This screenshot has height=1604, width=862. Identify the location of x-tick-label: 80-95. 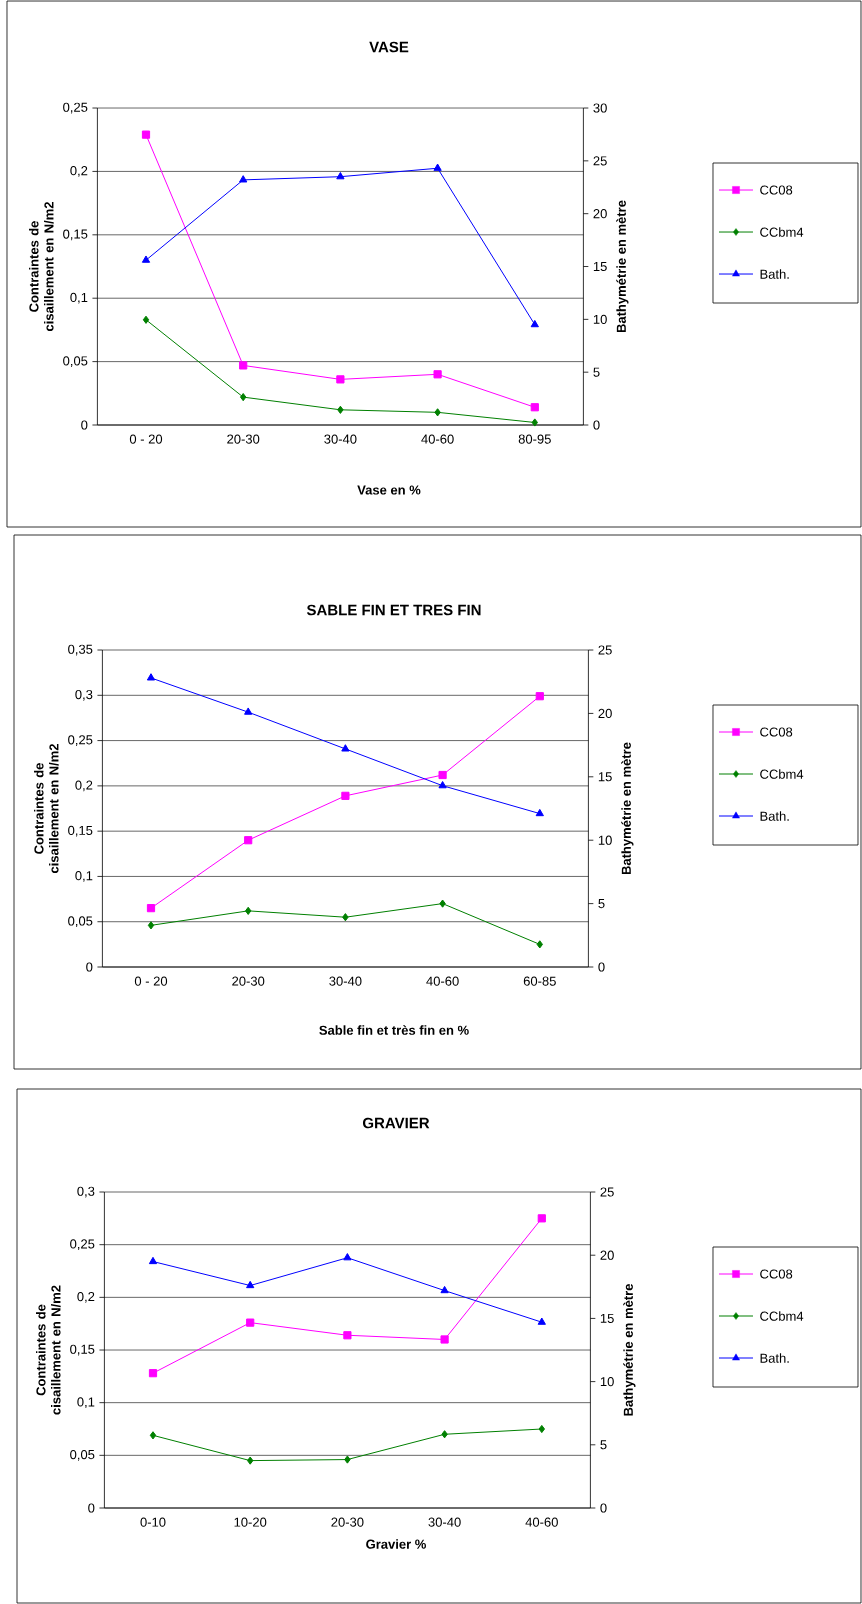
(534, 439).